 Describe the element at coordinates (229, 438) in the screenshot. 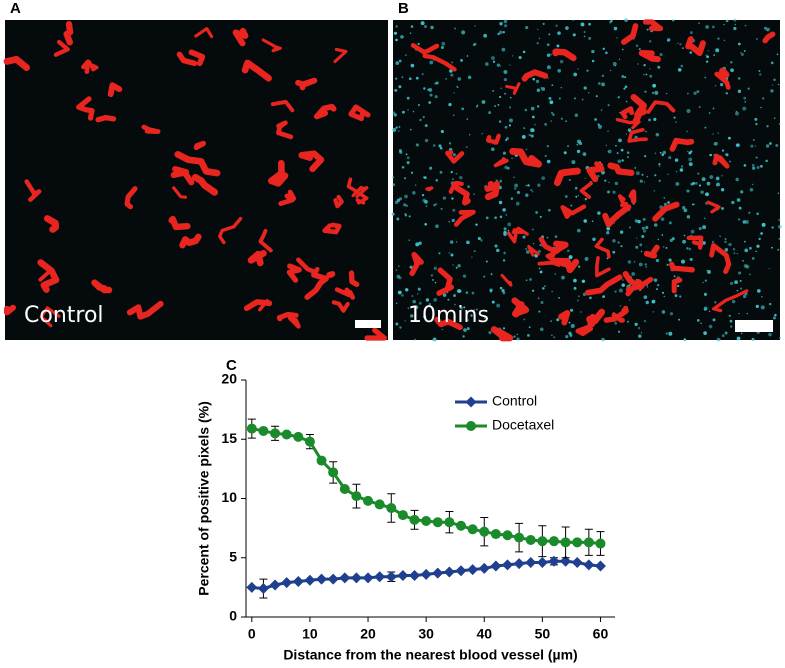

I see `y-tick-label: 15` at that location.